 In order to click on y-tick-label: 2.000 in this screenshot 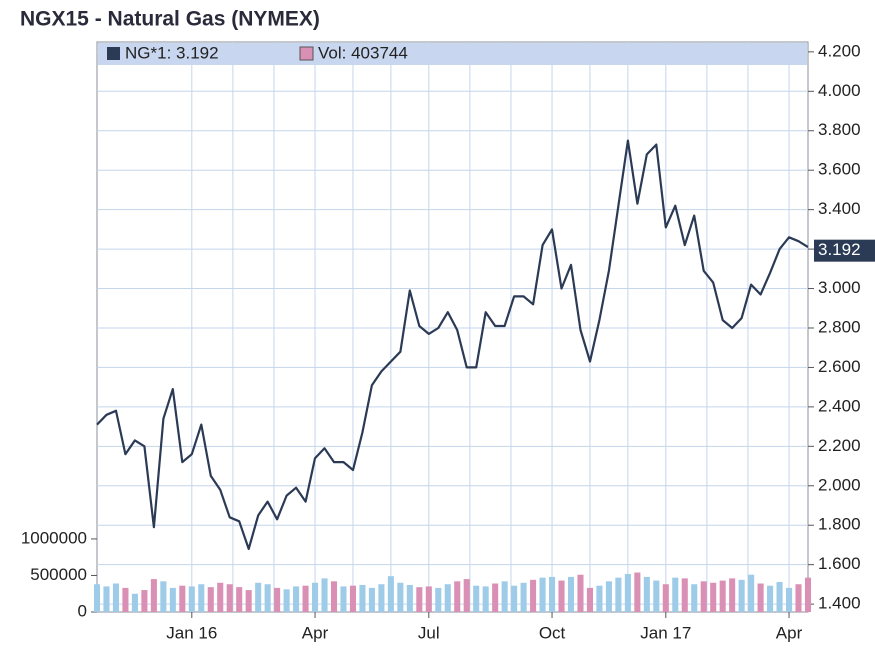, I will do `click(839, 484)`.